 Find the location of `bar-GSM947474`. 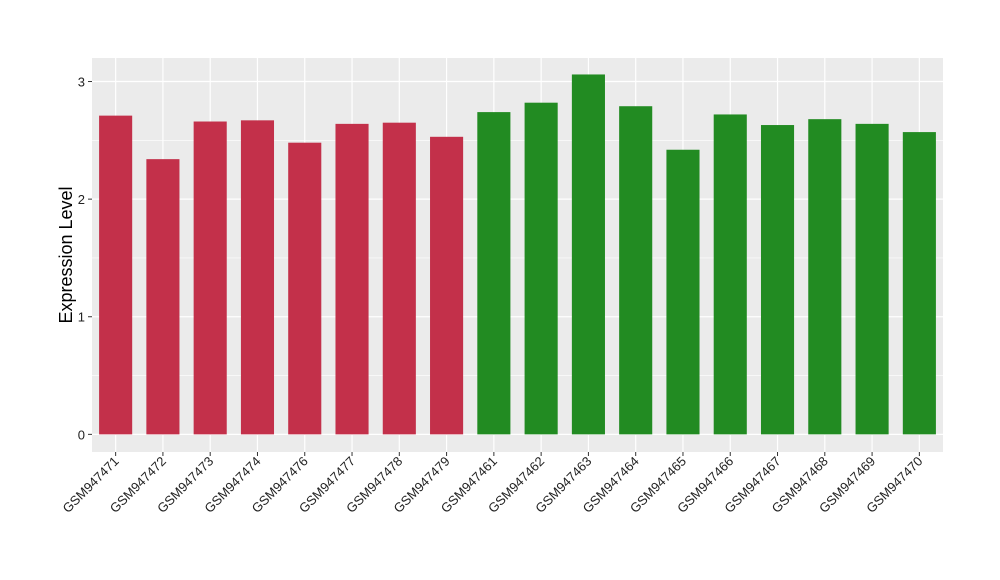

bar-GSM947474 is located at coordinates (257, 277).